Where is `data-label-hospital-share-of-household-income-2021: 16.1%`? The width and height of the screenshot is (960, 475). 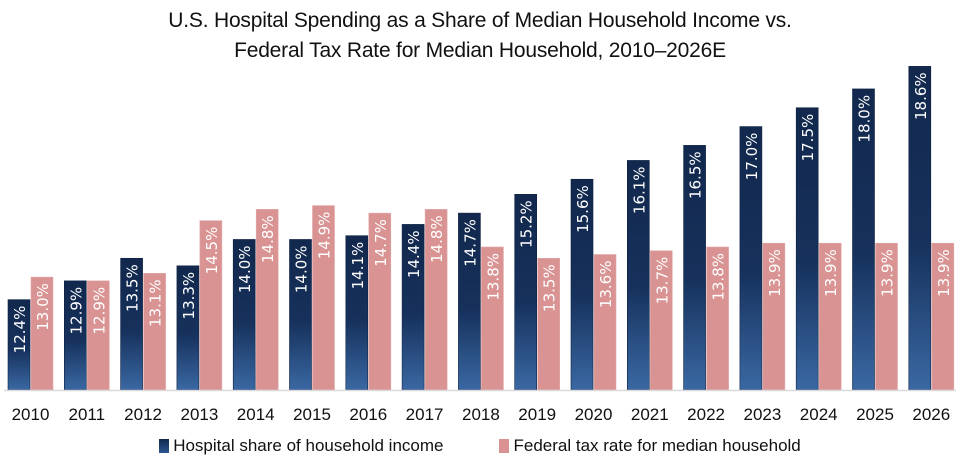 data-label-hospital-share-of-household-income-2021: 16.1% is located at coordinates (639, 190).